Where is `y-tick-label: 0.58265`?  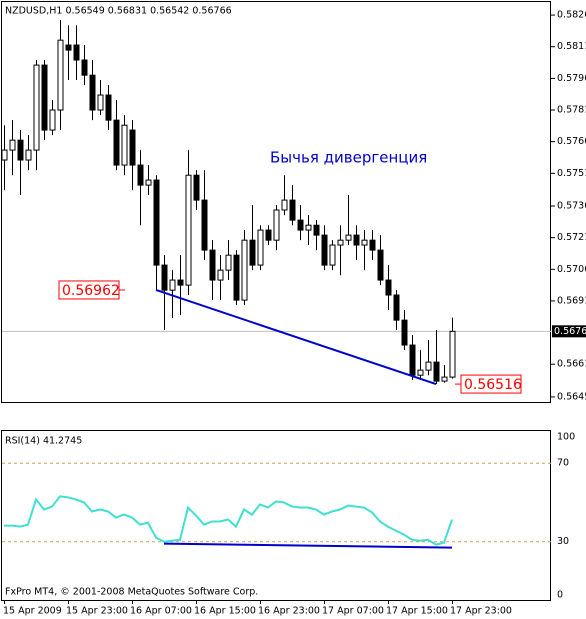
y-tick-label: 0.58265 is located at coordinates (571, 15).